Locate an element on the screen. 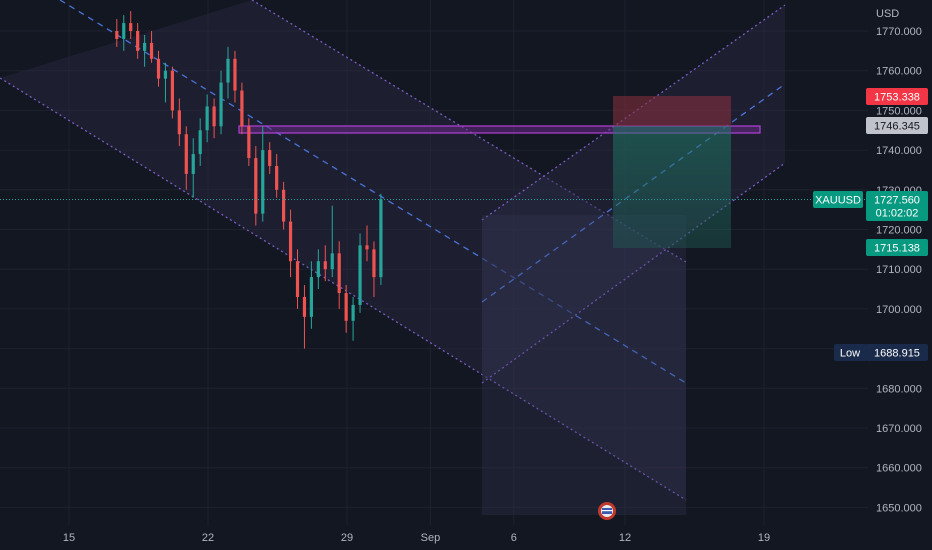  x-tick-label: 19 is located at coordinates (764, 538).